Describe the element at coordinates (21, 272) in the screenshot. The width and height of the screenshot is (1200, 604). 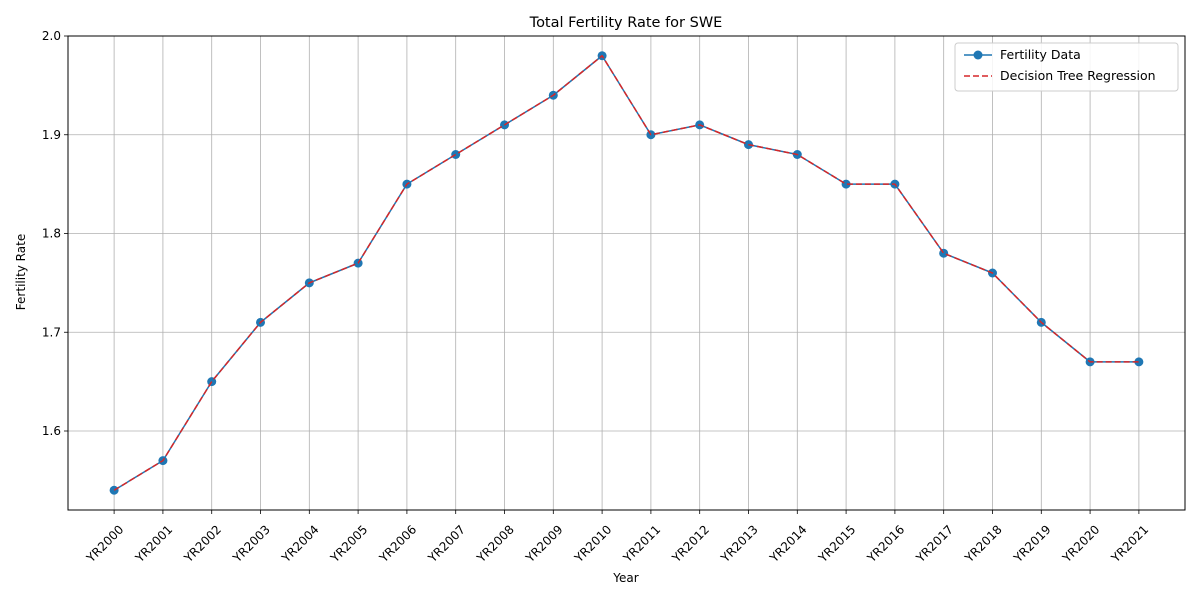
I see `y-axis-label: Fertility Rate` at that location.